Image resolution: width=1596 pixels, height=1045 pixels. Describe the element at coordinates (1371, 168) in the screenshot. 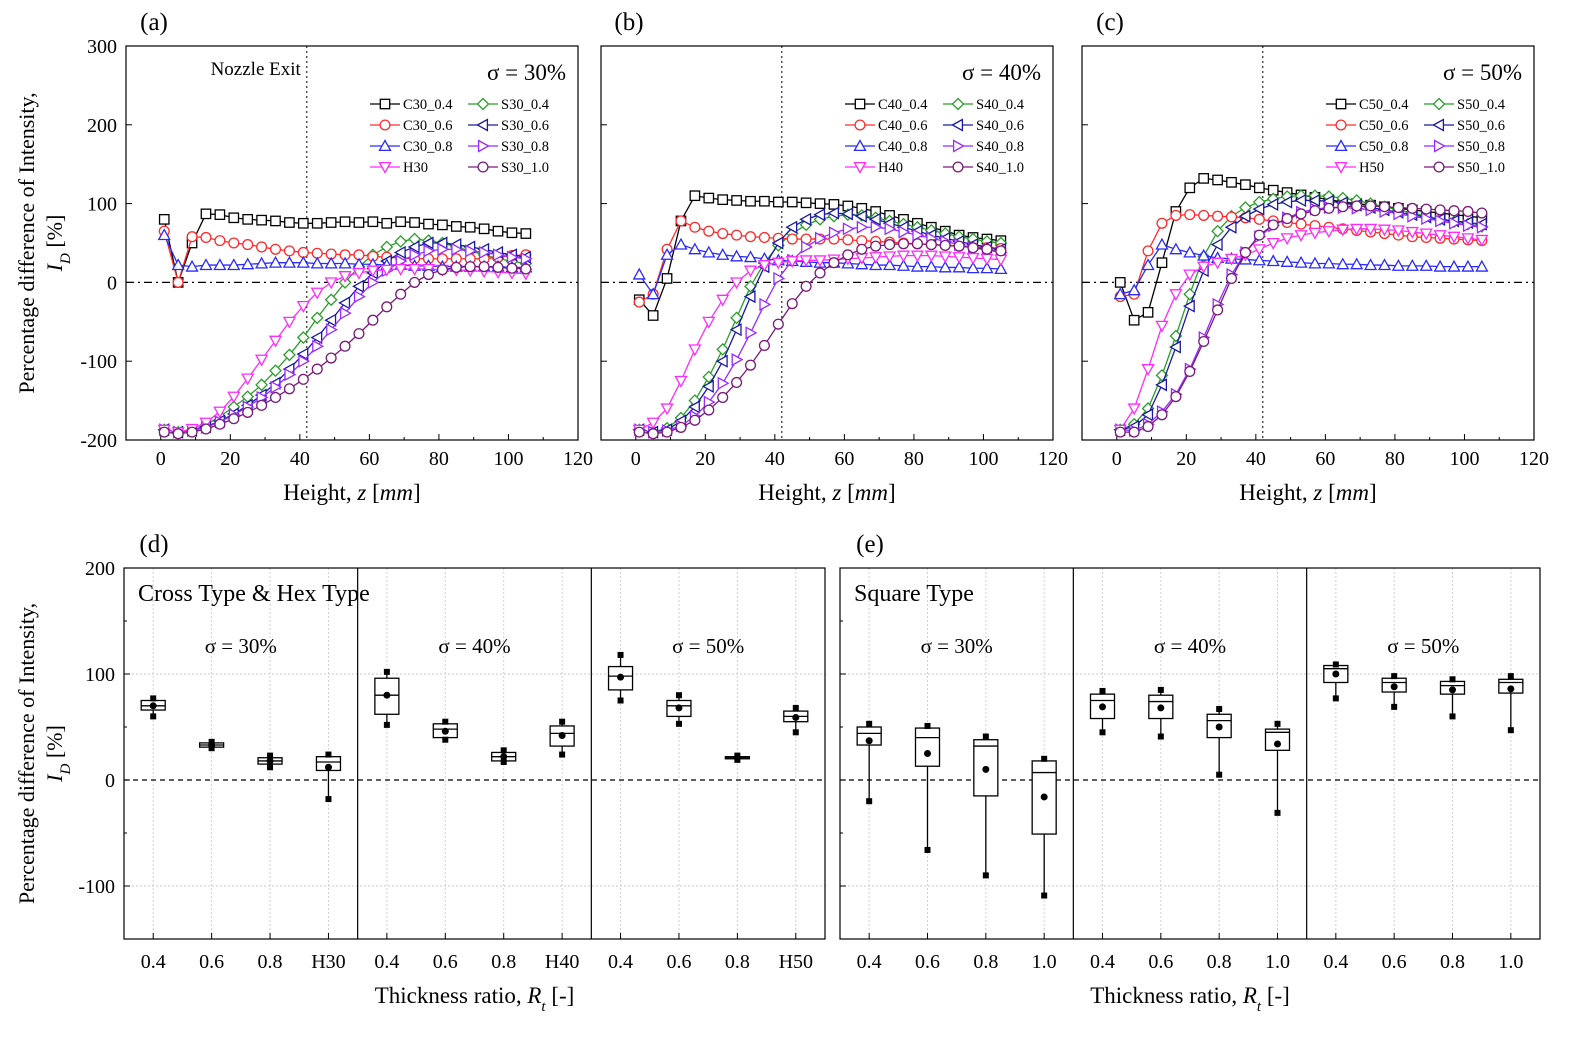

I see `legend-label: H50` at that location.